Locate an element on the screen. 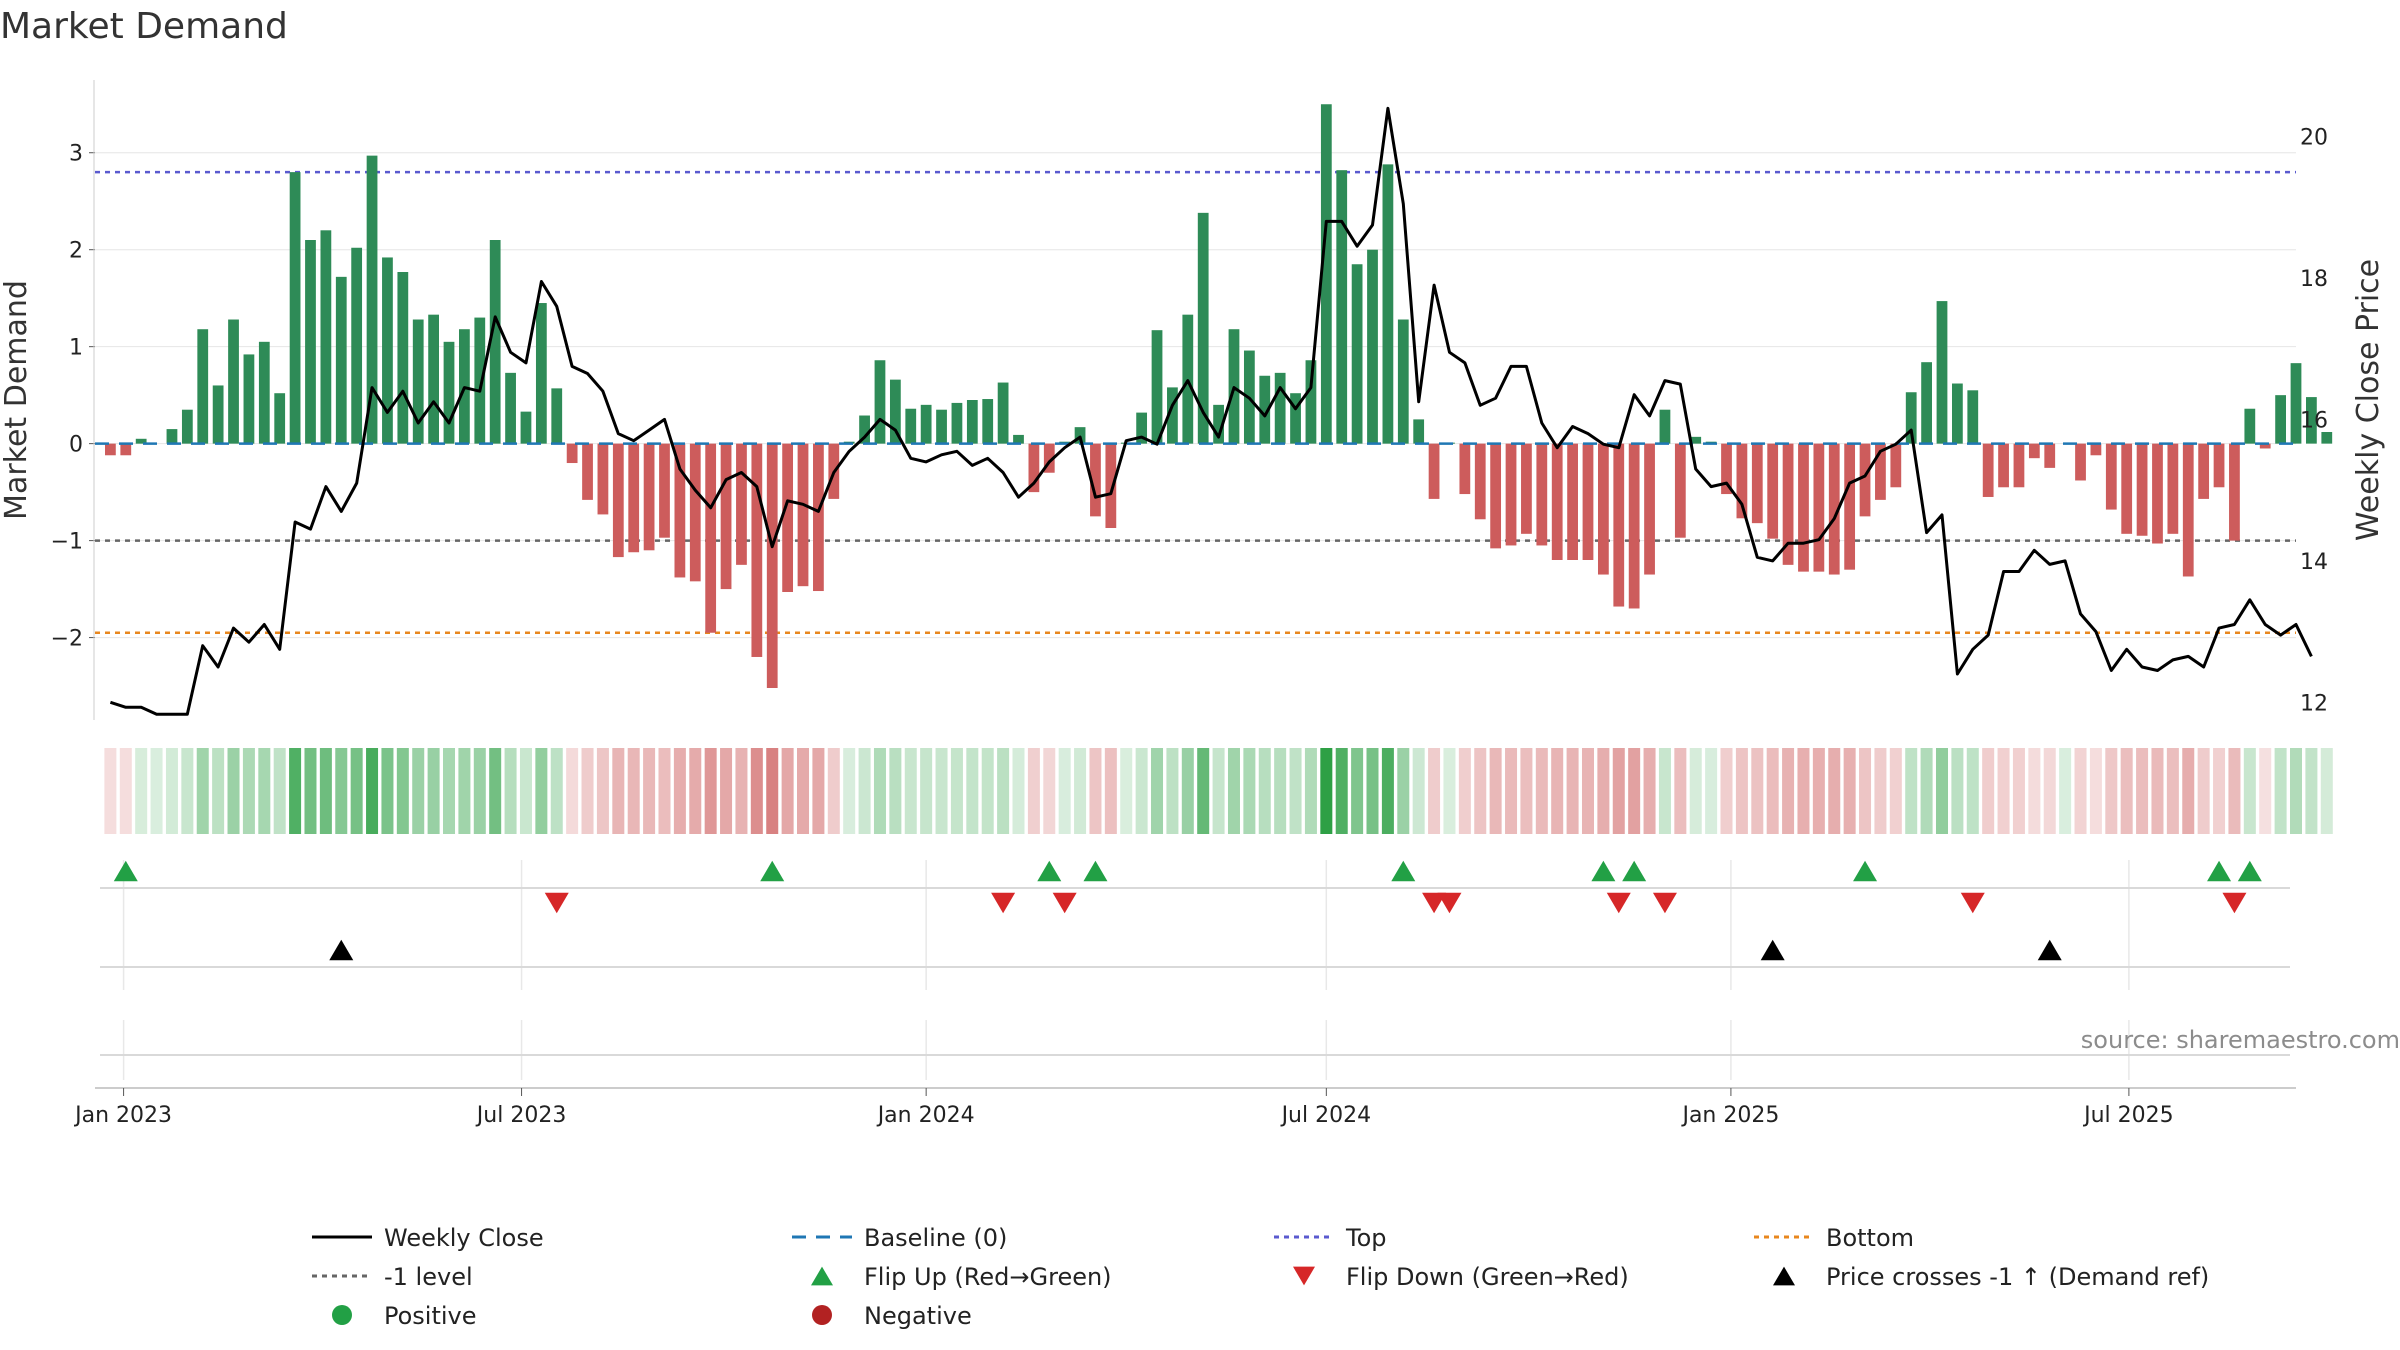  chart-title: Market Demand is located at coordinates (144, 26).